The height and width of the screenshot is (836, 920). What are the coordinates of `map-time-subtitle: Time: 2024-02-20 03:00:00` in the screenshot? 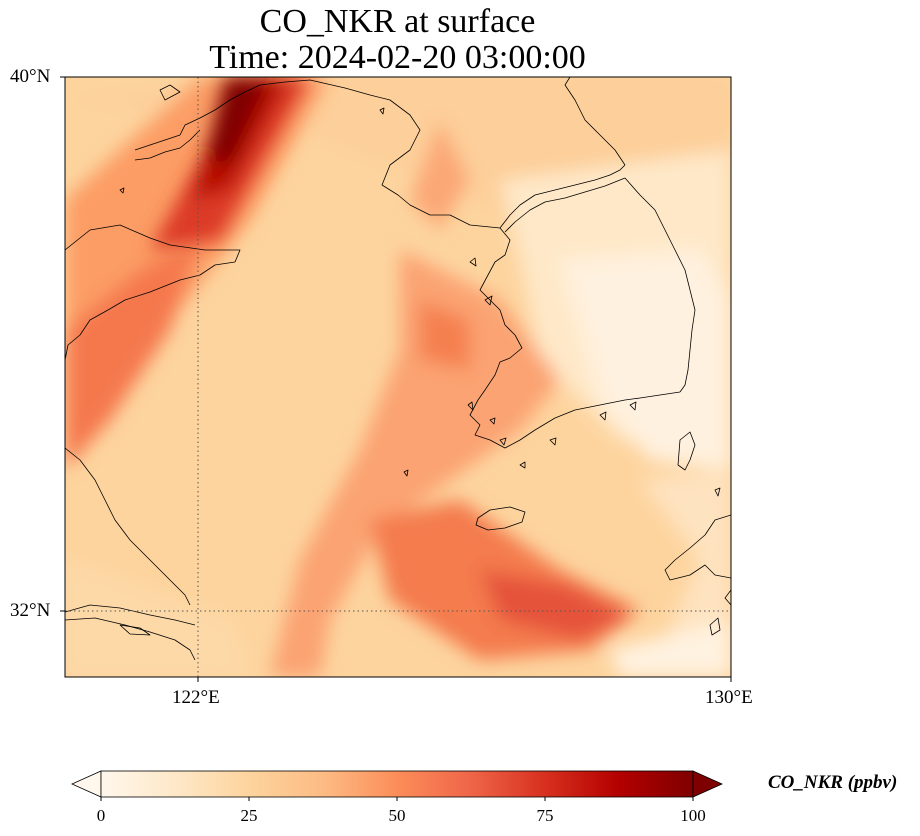 It's located at (397, 57).